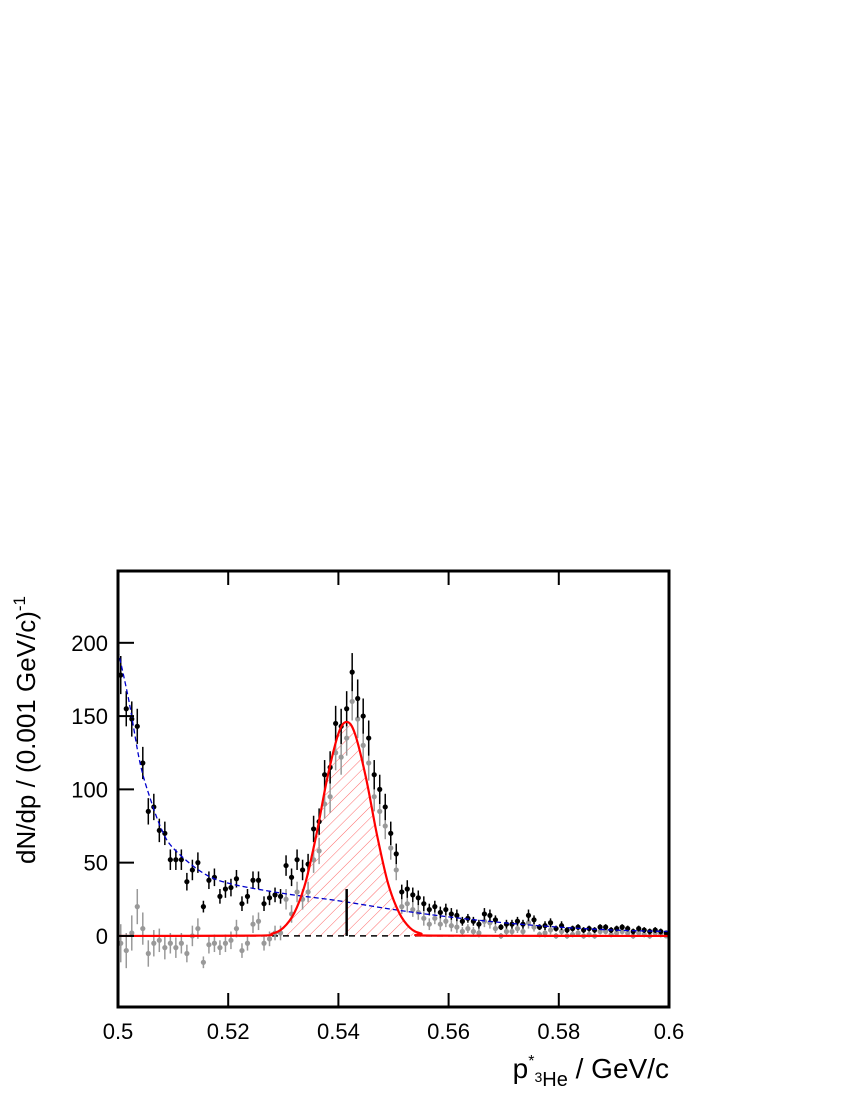 Image resolution: width=850 pixels, height=1105 pixels. What do you see at coordinates (228, 1031) in the screenshot?
I see `x-tick-label: 0.52` at bounding box center [228, 1031].